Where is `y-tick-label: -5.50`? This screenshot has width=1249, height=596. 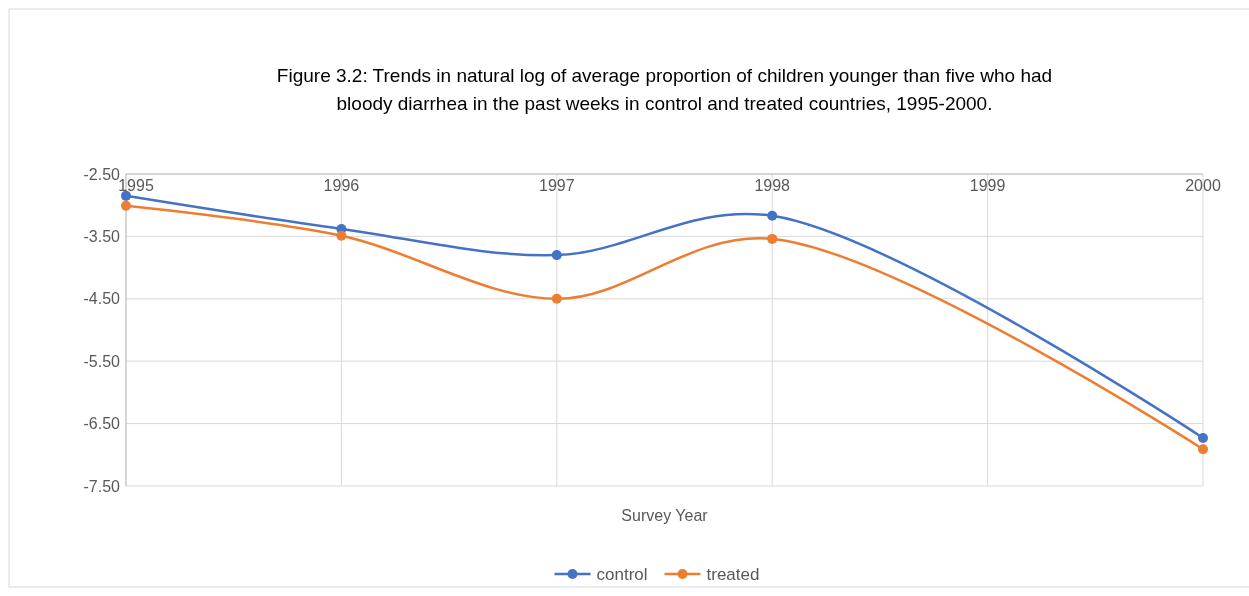 y-tick-label: -5.50 is located at coordinates (102, 361).